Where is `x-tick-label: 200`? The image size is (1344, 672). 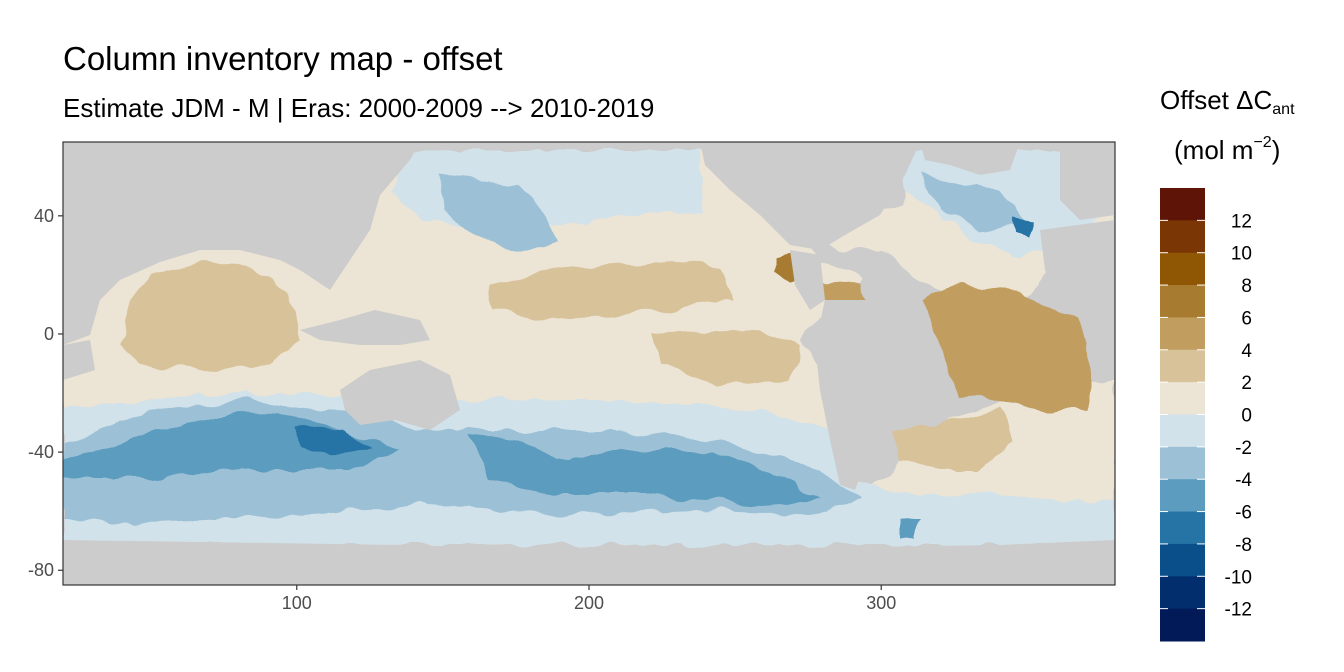
x-tick-label: 200 is located at coordinates (589, 603).